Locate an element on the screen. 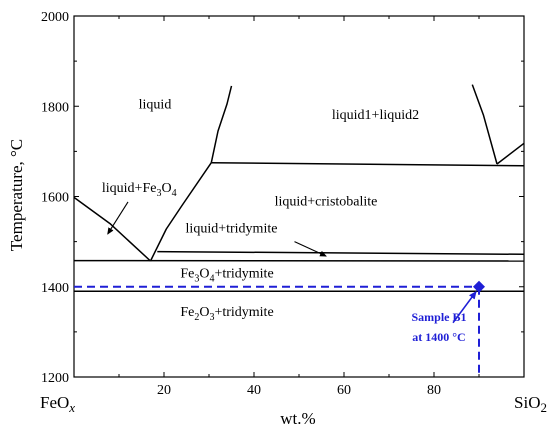 The width and height of the screenshot is (550, 430). y-tick-label: 1800 is located at coordinates (55, 107).